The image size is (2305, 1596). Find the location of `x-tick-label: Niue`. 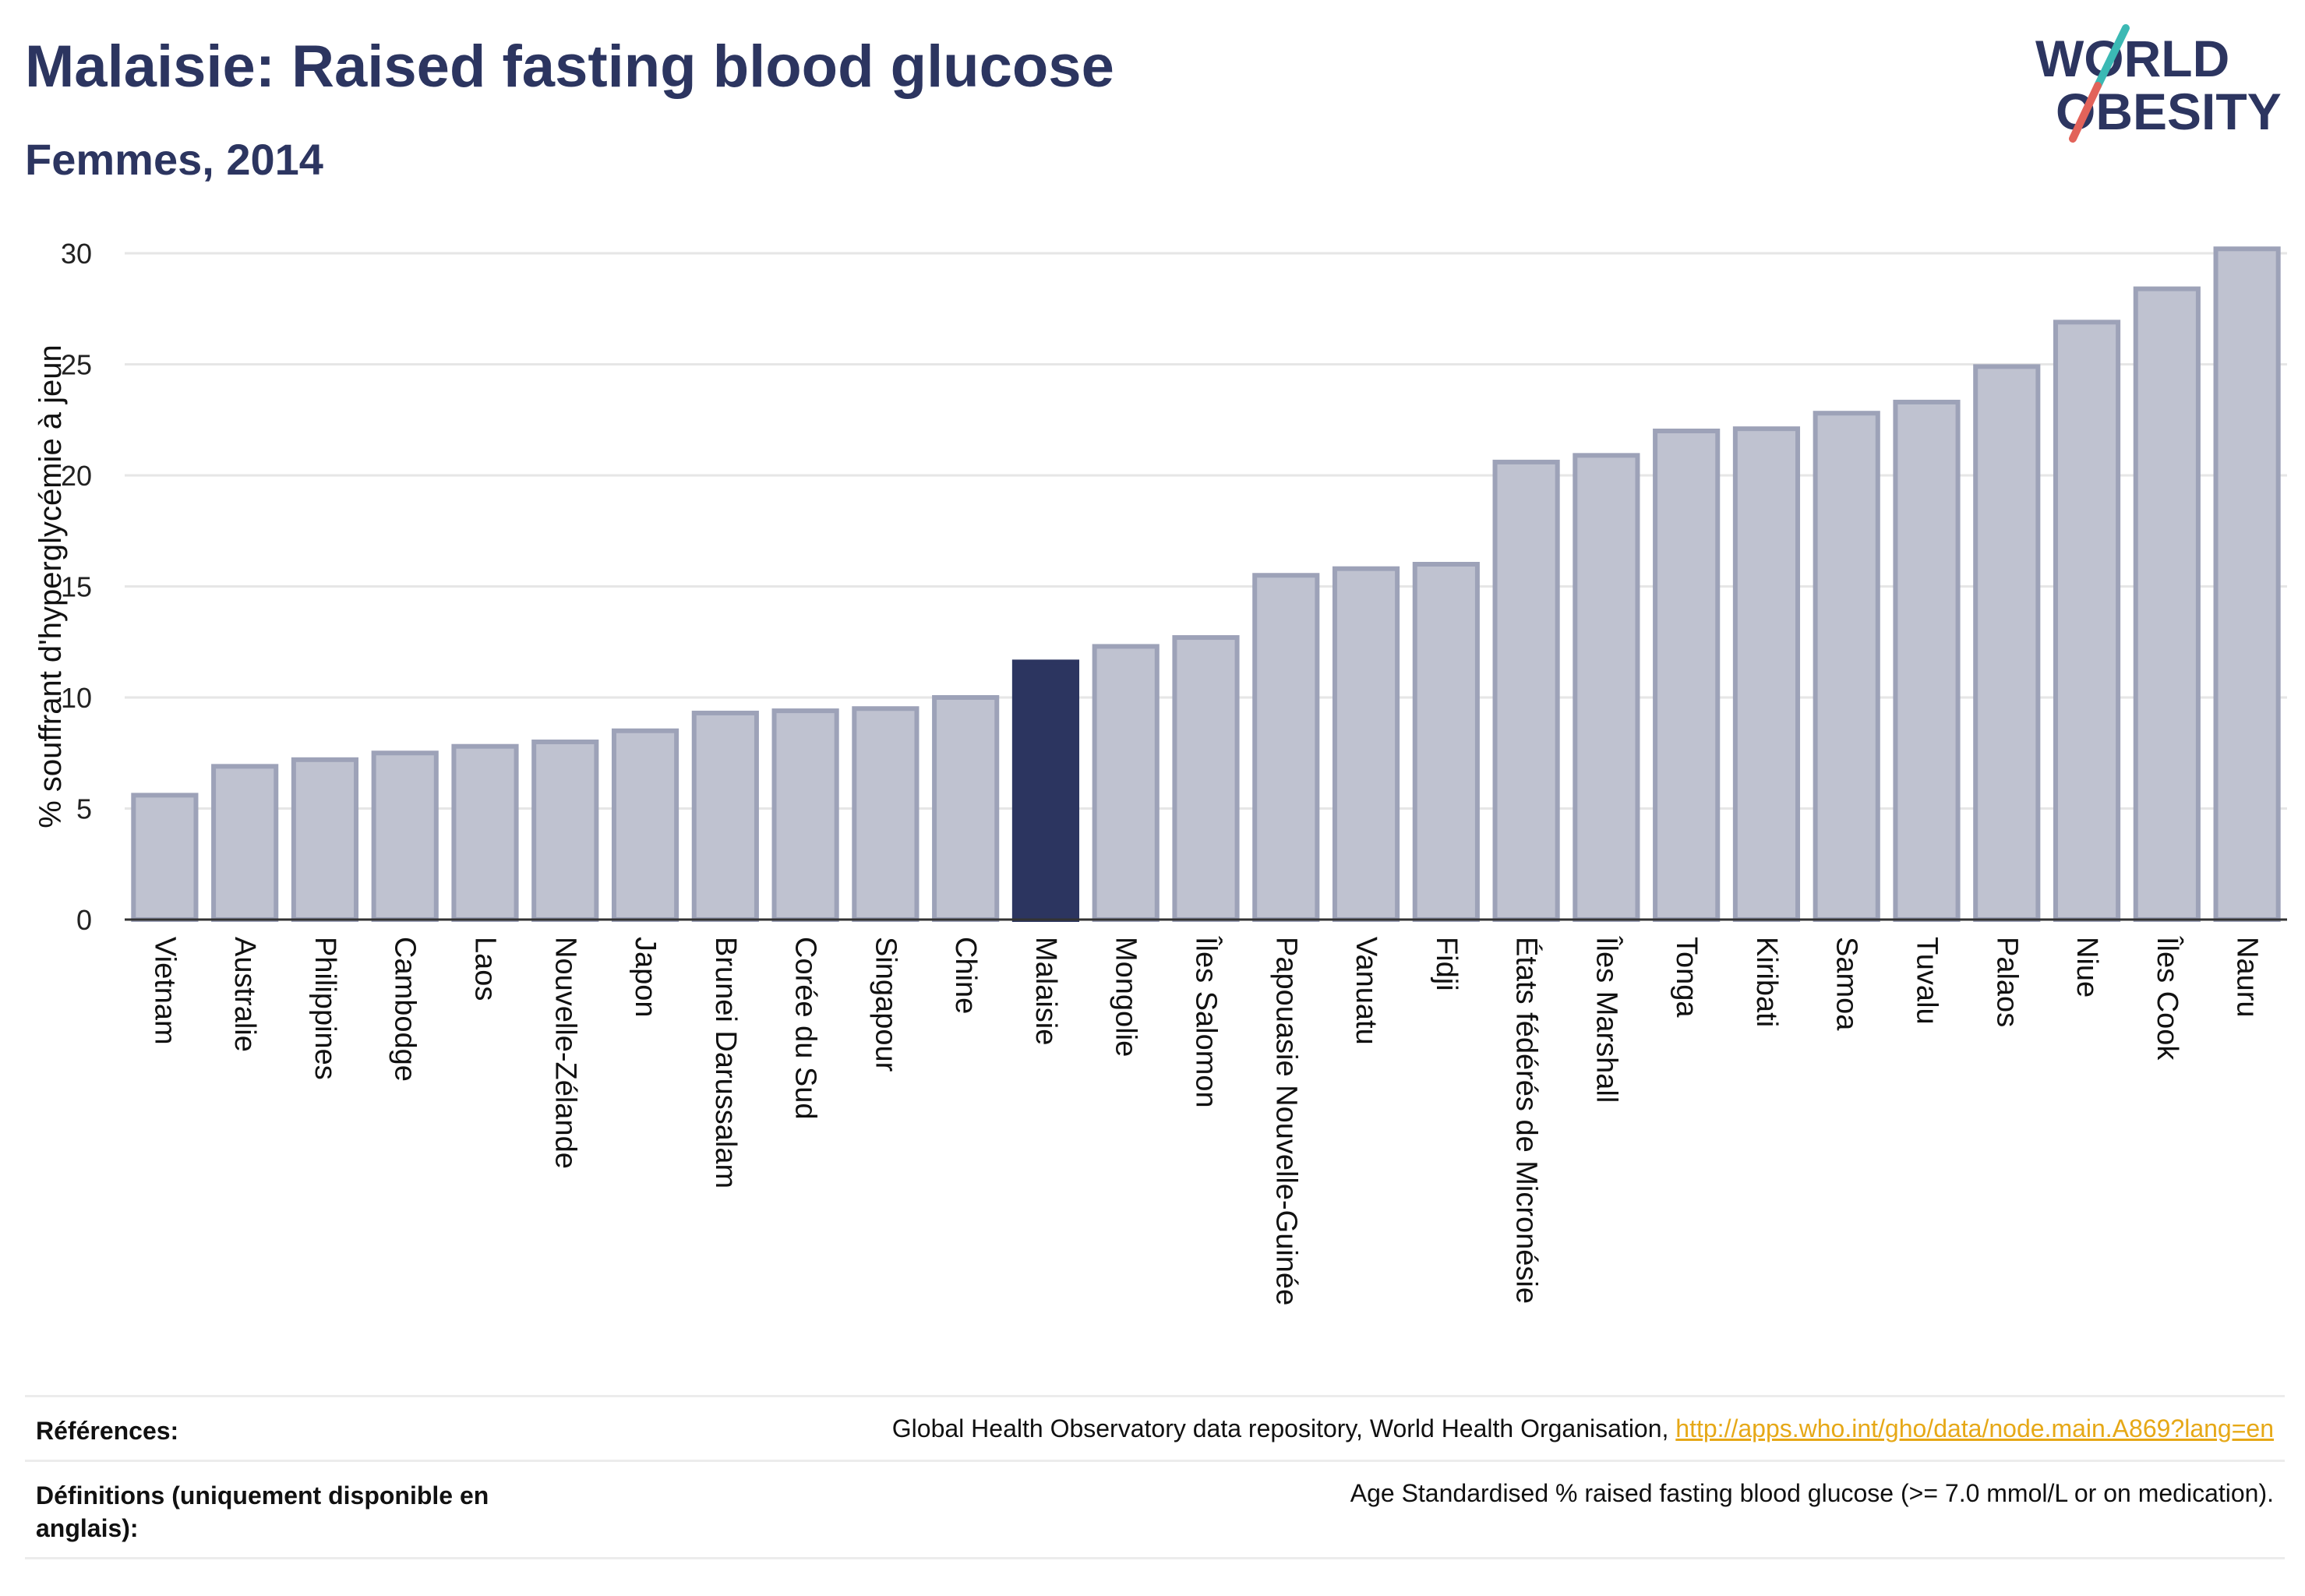

x-tick-label: Niue is located at coordinates (2086, 967).